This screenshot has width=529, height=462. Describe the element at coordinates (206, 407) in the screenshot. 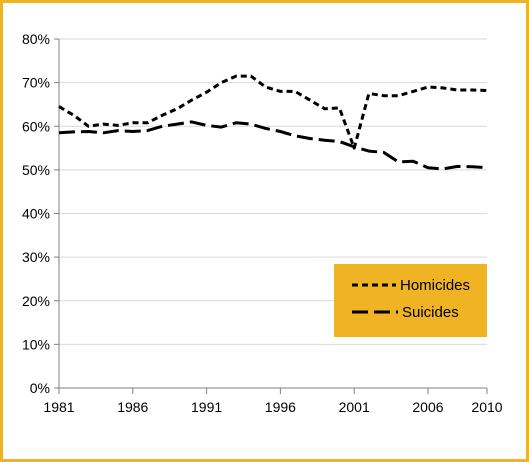

I see `x-tick-label: 1991` at that location.